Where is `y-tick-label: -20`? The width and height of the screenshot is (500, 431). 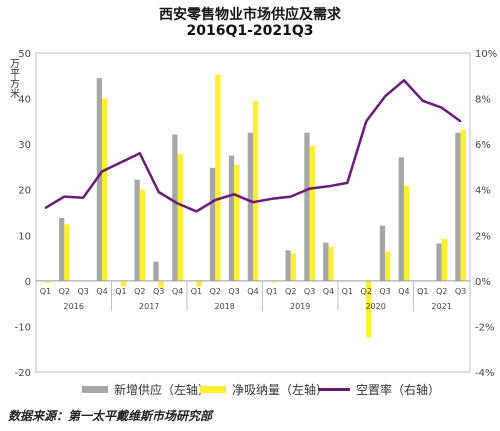
y-tick-label: -20 is located at coordinates (23, 373).